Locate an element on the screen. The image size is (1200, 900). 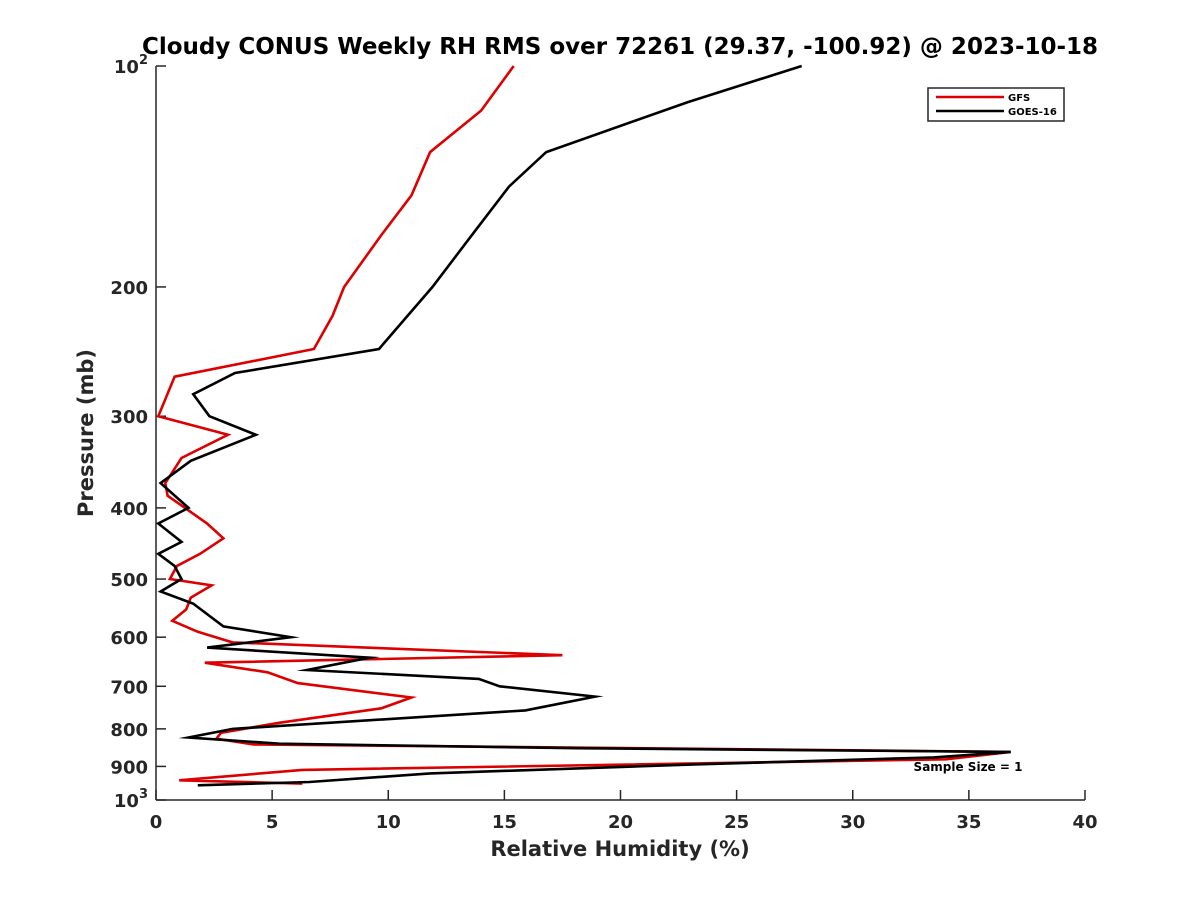
y-tick-label: 200 is located at coordinates (129, 288).